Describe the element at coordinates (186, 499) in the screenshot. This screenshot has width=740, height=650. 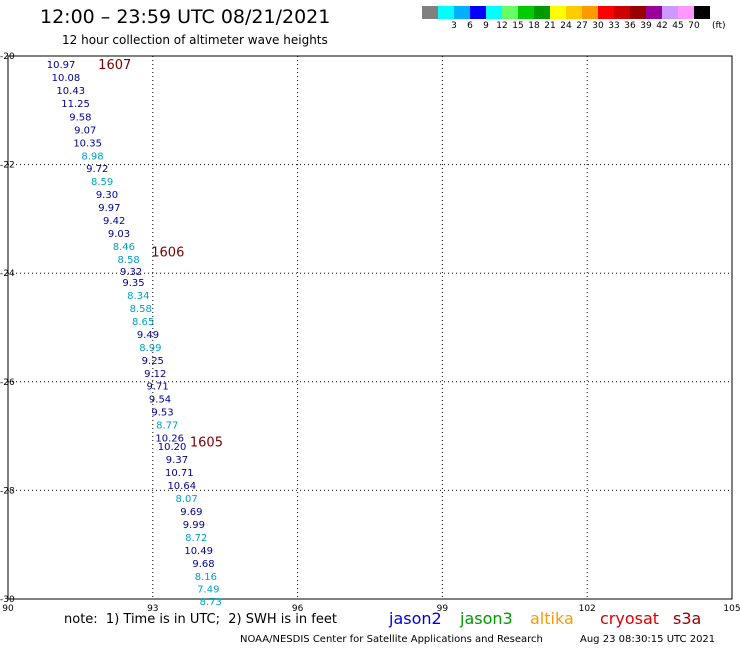
I see `wave-height-value: 8.07` at that location.